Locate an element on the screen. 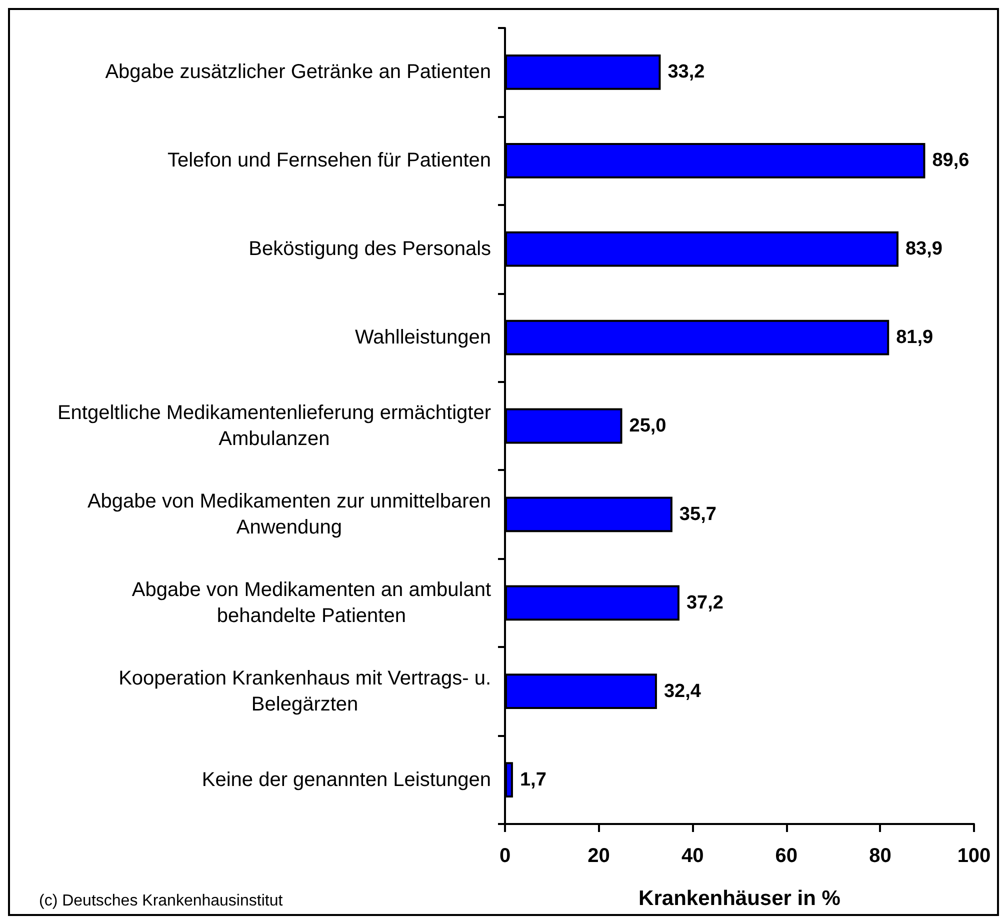 The height and width of the screenshot is (922, 1000). y-tick-label: Abgabe von Medikamenten an ambulant behandelte Patienten is located at coordinates (312, 602).